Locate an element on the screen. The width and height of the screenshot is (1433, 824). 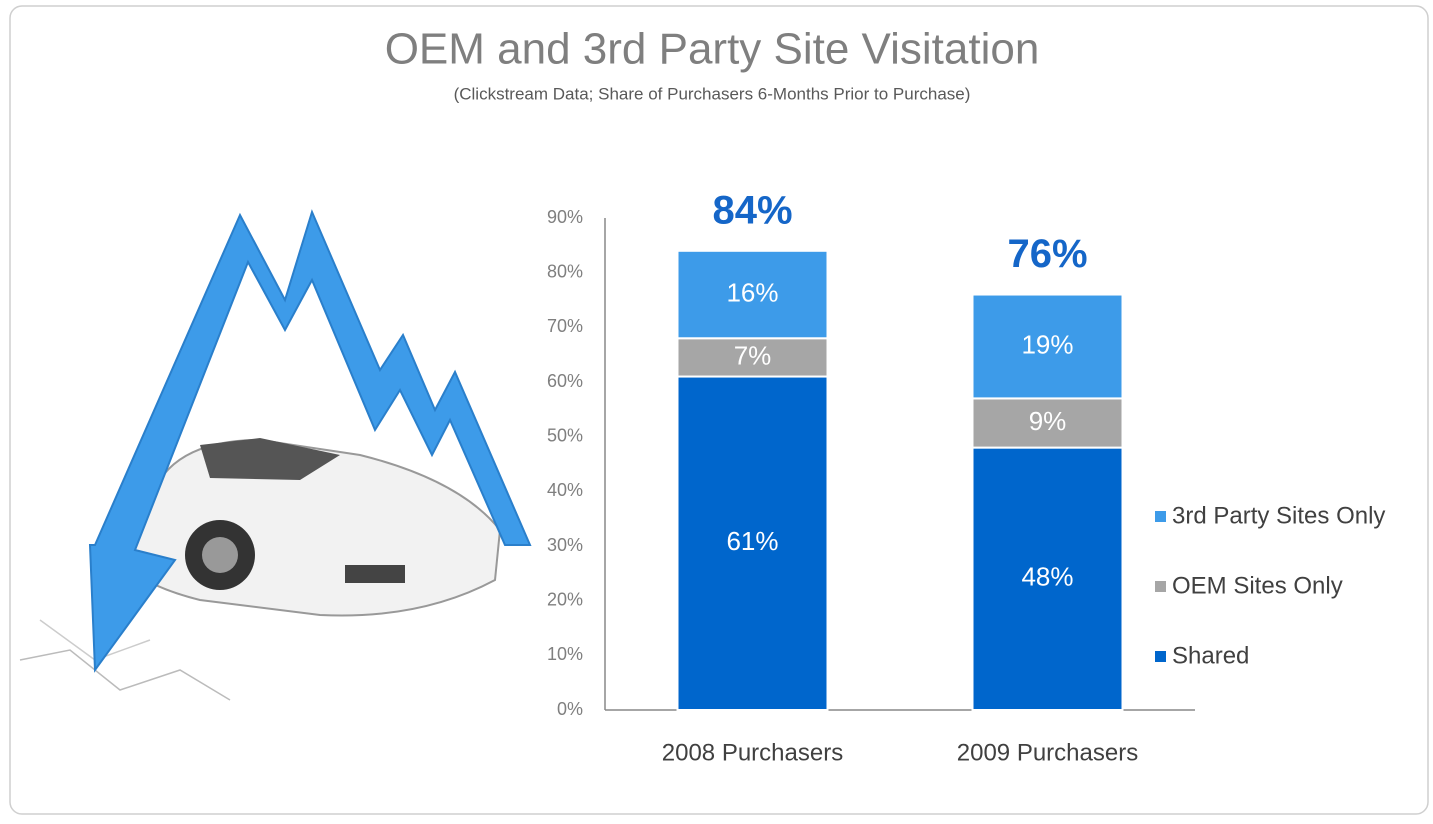
y-tick-label: 0% is located at coordinates (570, 709).